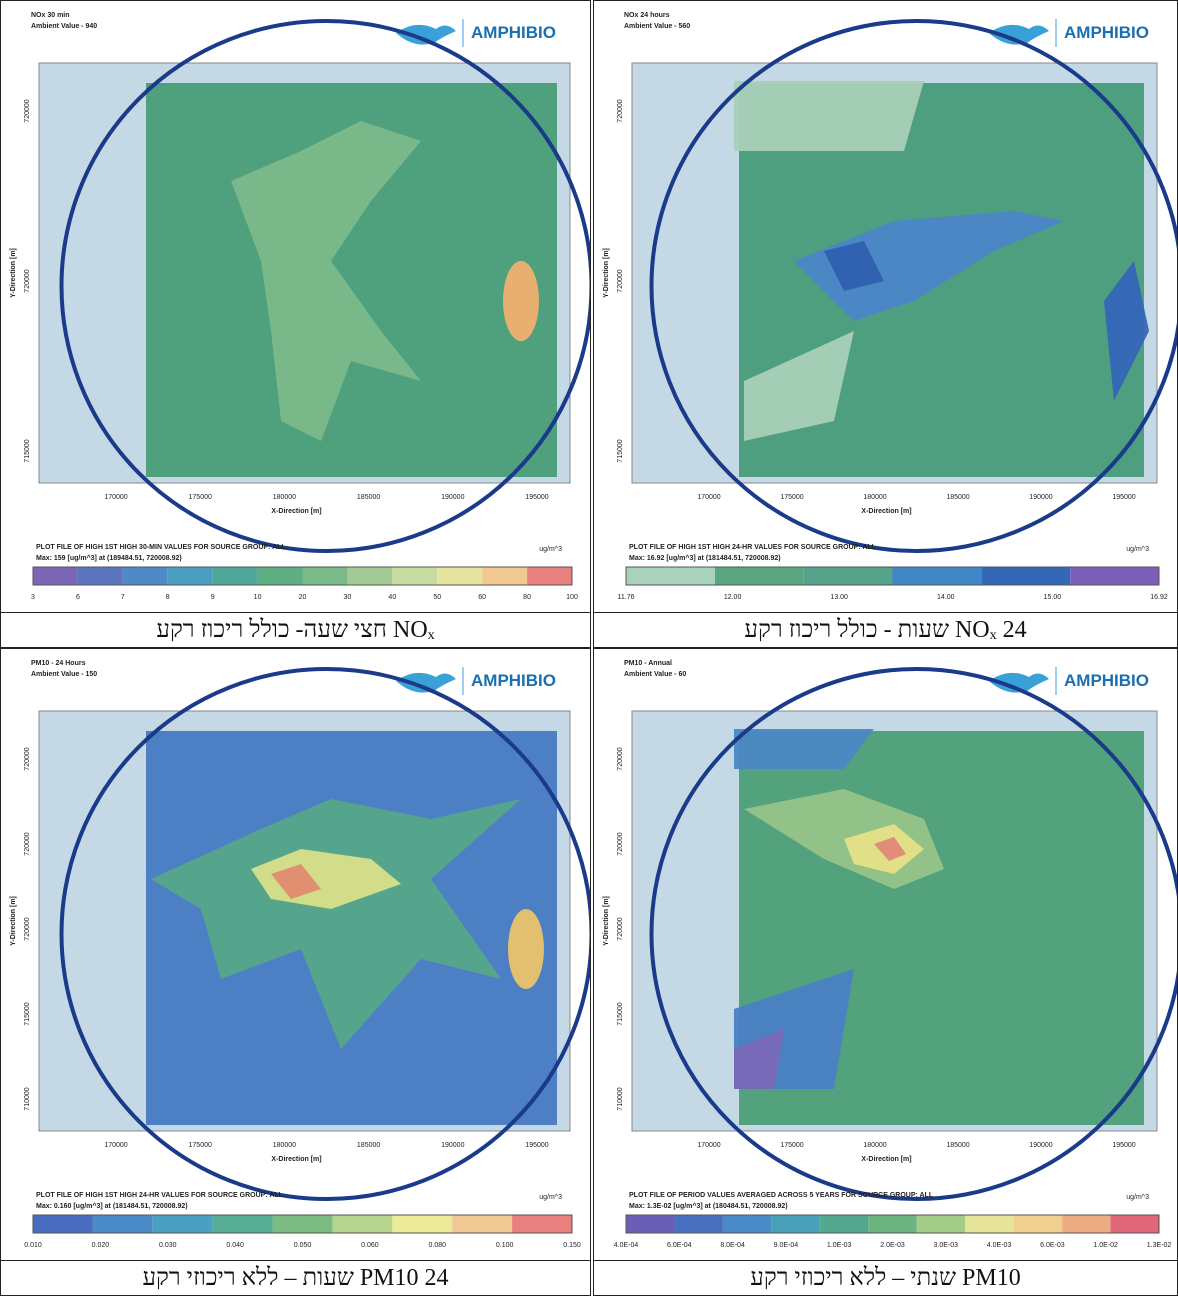  I want to click on legend-tick-label: 2.0E-03, so click(892, 1245).